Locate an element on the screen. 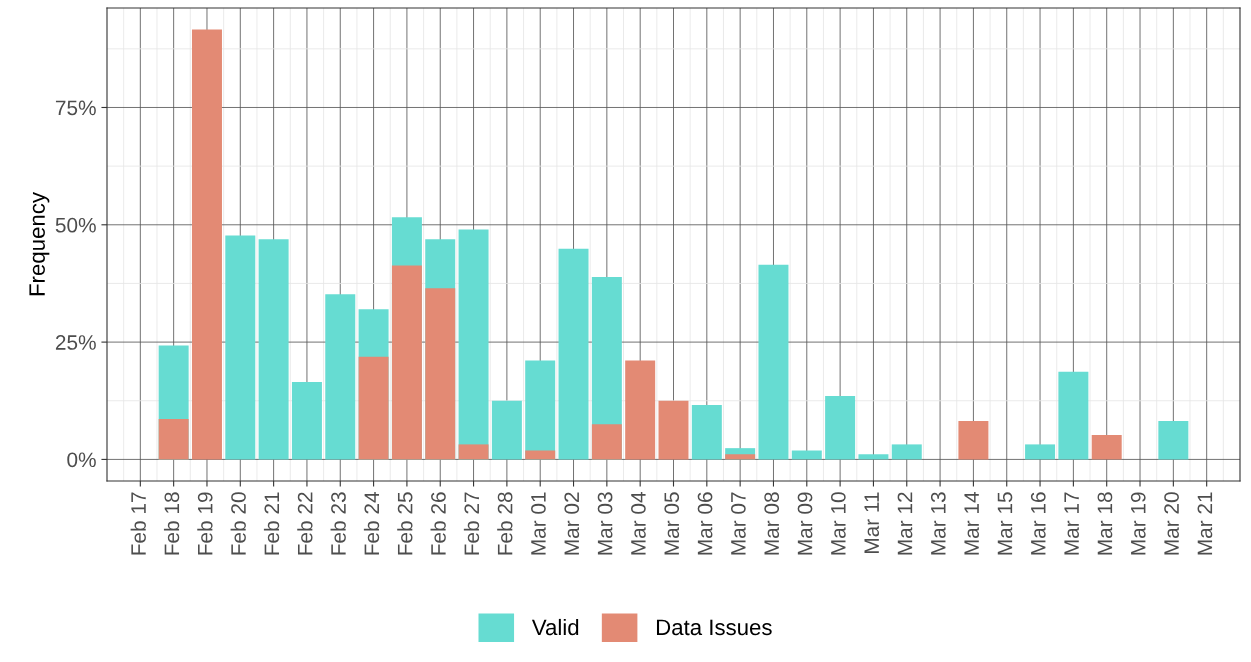 The height and width of the screenshot is (662, 1251). x-tick-label: Mar 08 is located at coordinates (772, 523).